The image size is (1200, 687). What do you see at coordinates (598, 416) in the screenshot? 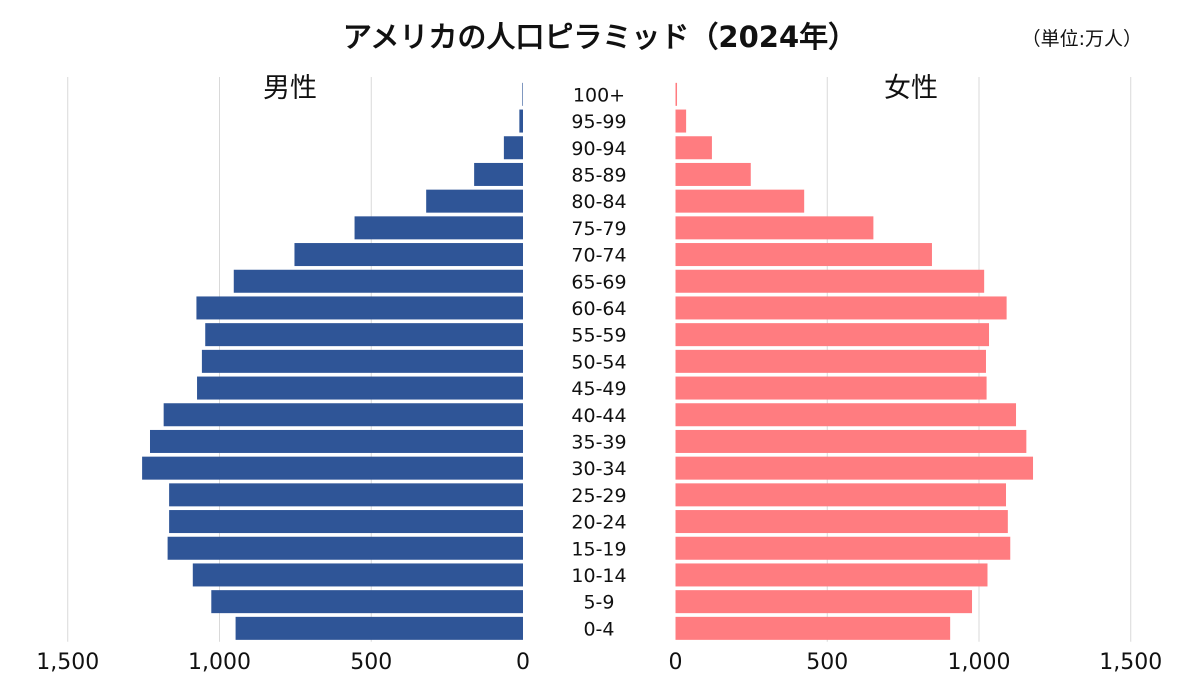
I see `age-label: 40-44` at bounding box center [598, 416].